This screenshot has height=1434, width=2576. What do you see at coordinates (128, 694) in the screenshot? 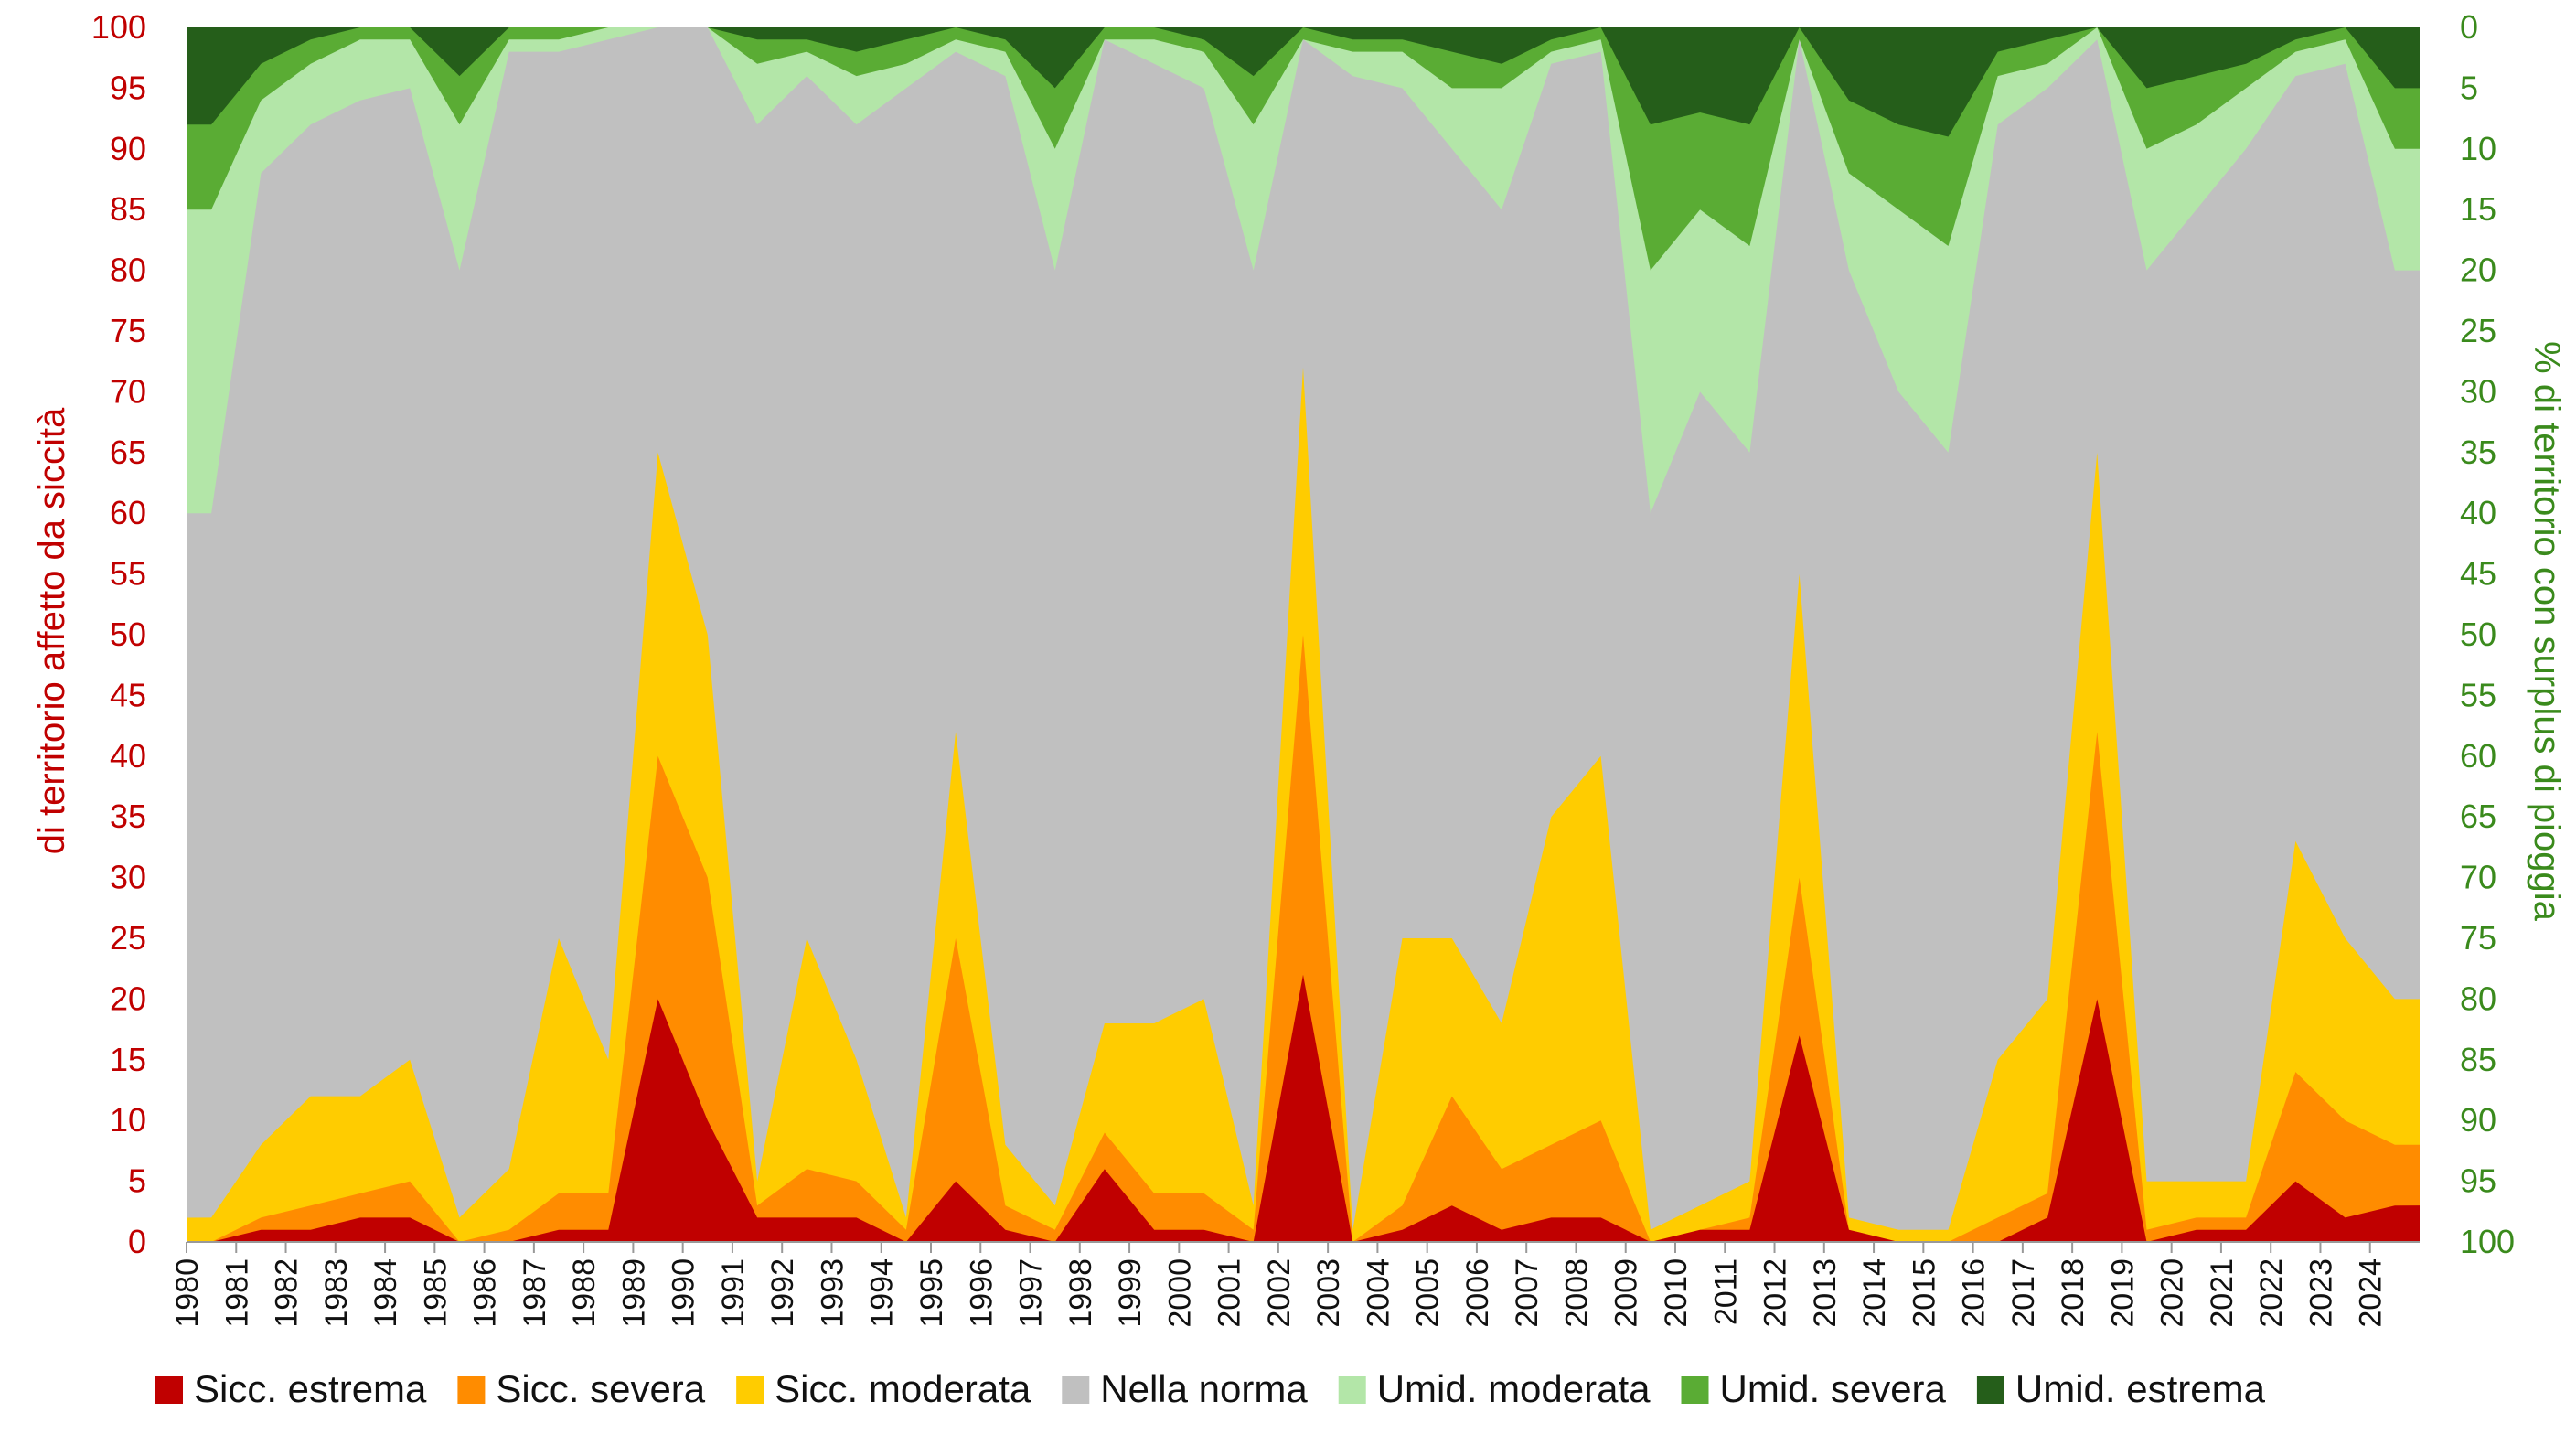
I see `left-tick-label: 45` at bounding box center [128, 694].